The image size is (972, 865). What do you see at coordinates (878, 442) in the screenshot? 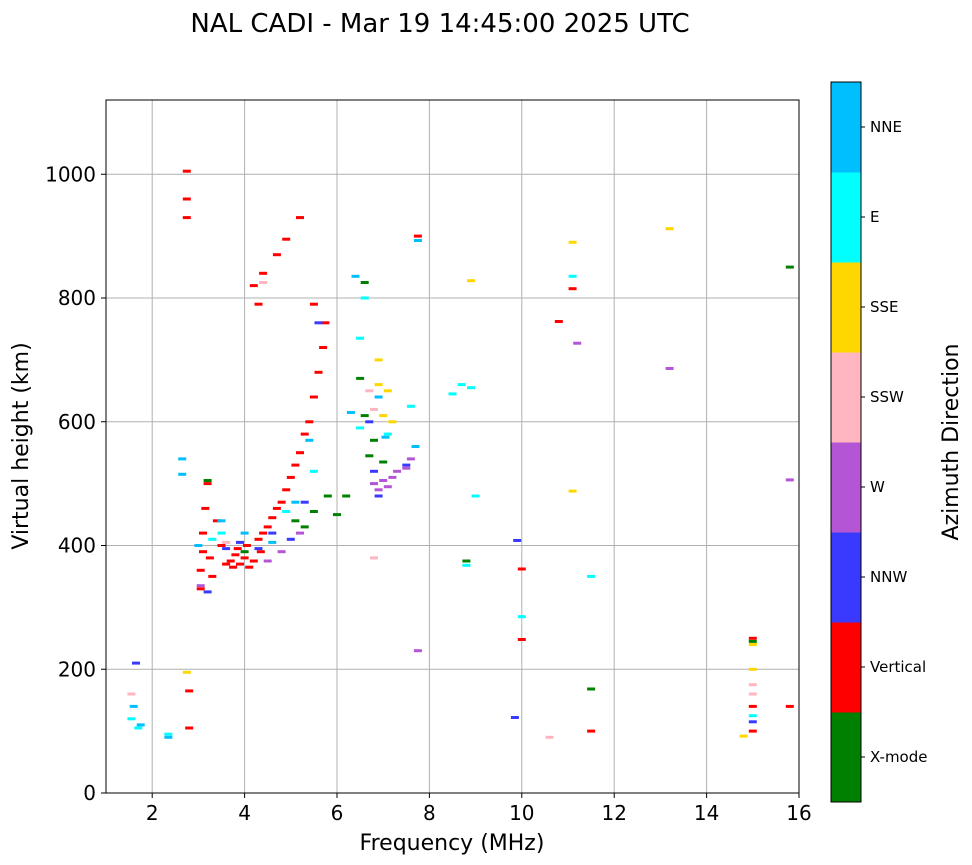
I see `colorbar: X-mode Vertical NNW W SSW SSE E NNE` at bounding box center [878, 442].